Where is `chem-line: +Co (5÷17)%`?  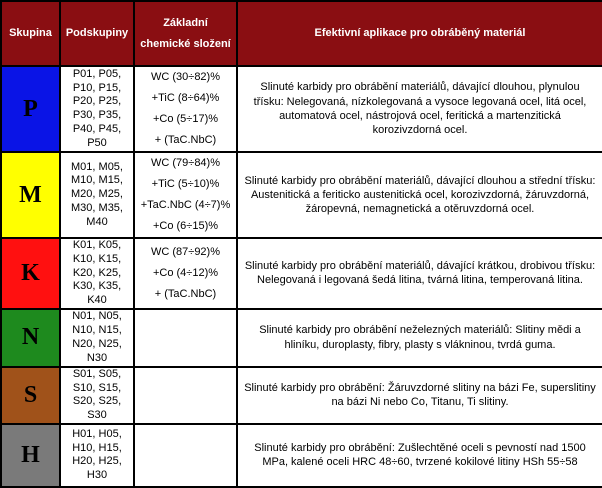 chem-line: +Co (5÷17)% is located at coordinates (185, 119).